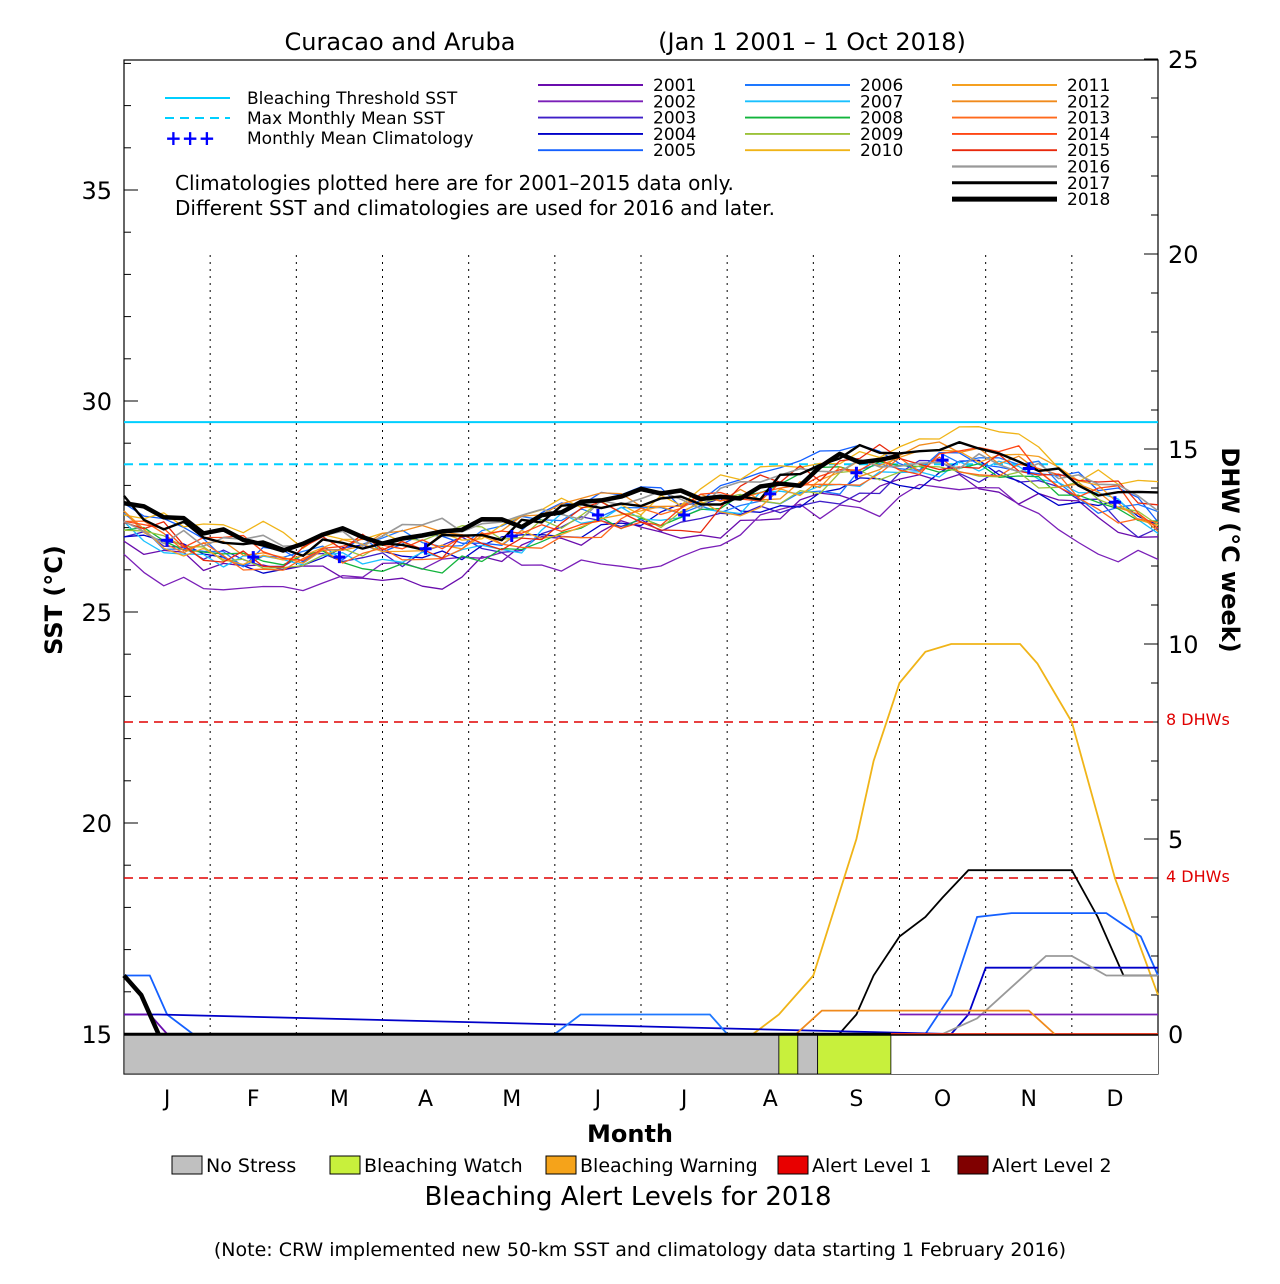 This screenshot has height=1284, width=1280. What do you see at coordinates (1052, 1166) in the screenshot?
I see `alert-legend-label: Alert Level 2` at bounding box center [1052, 1166].